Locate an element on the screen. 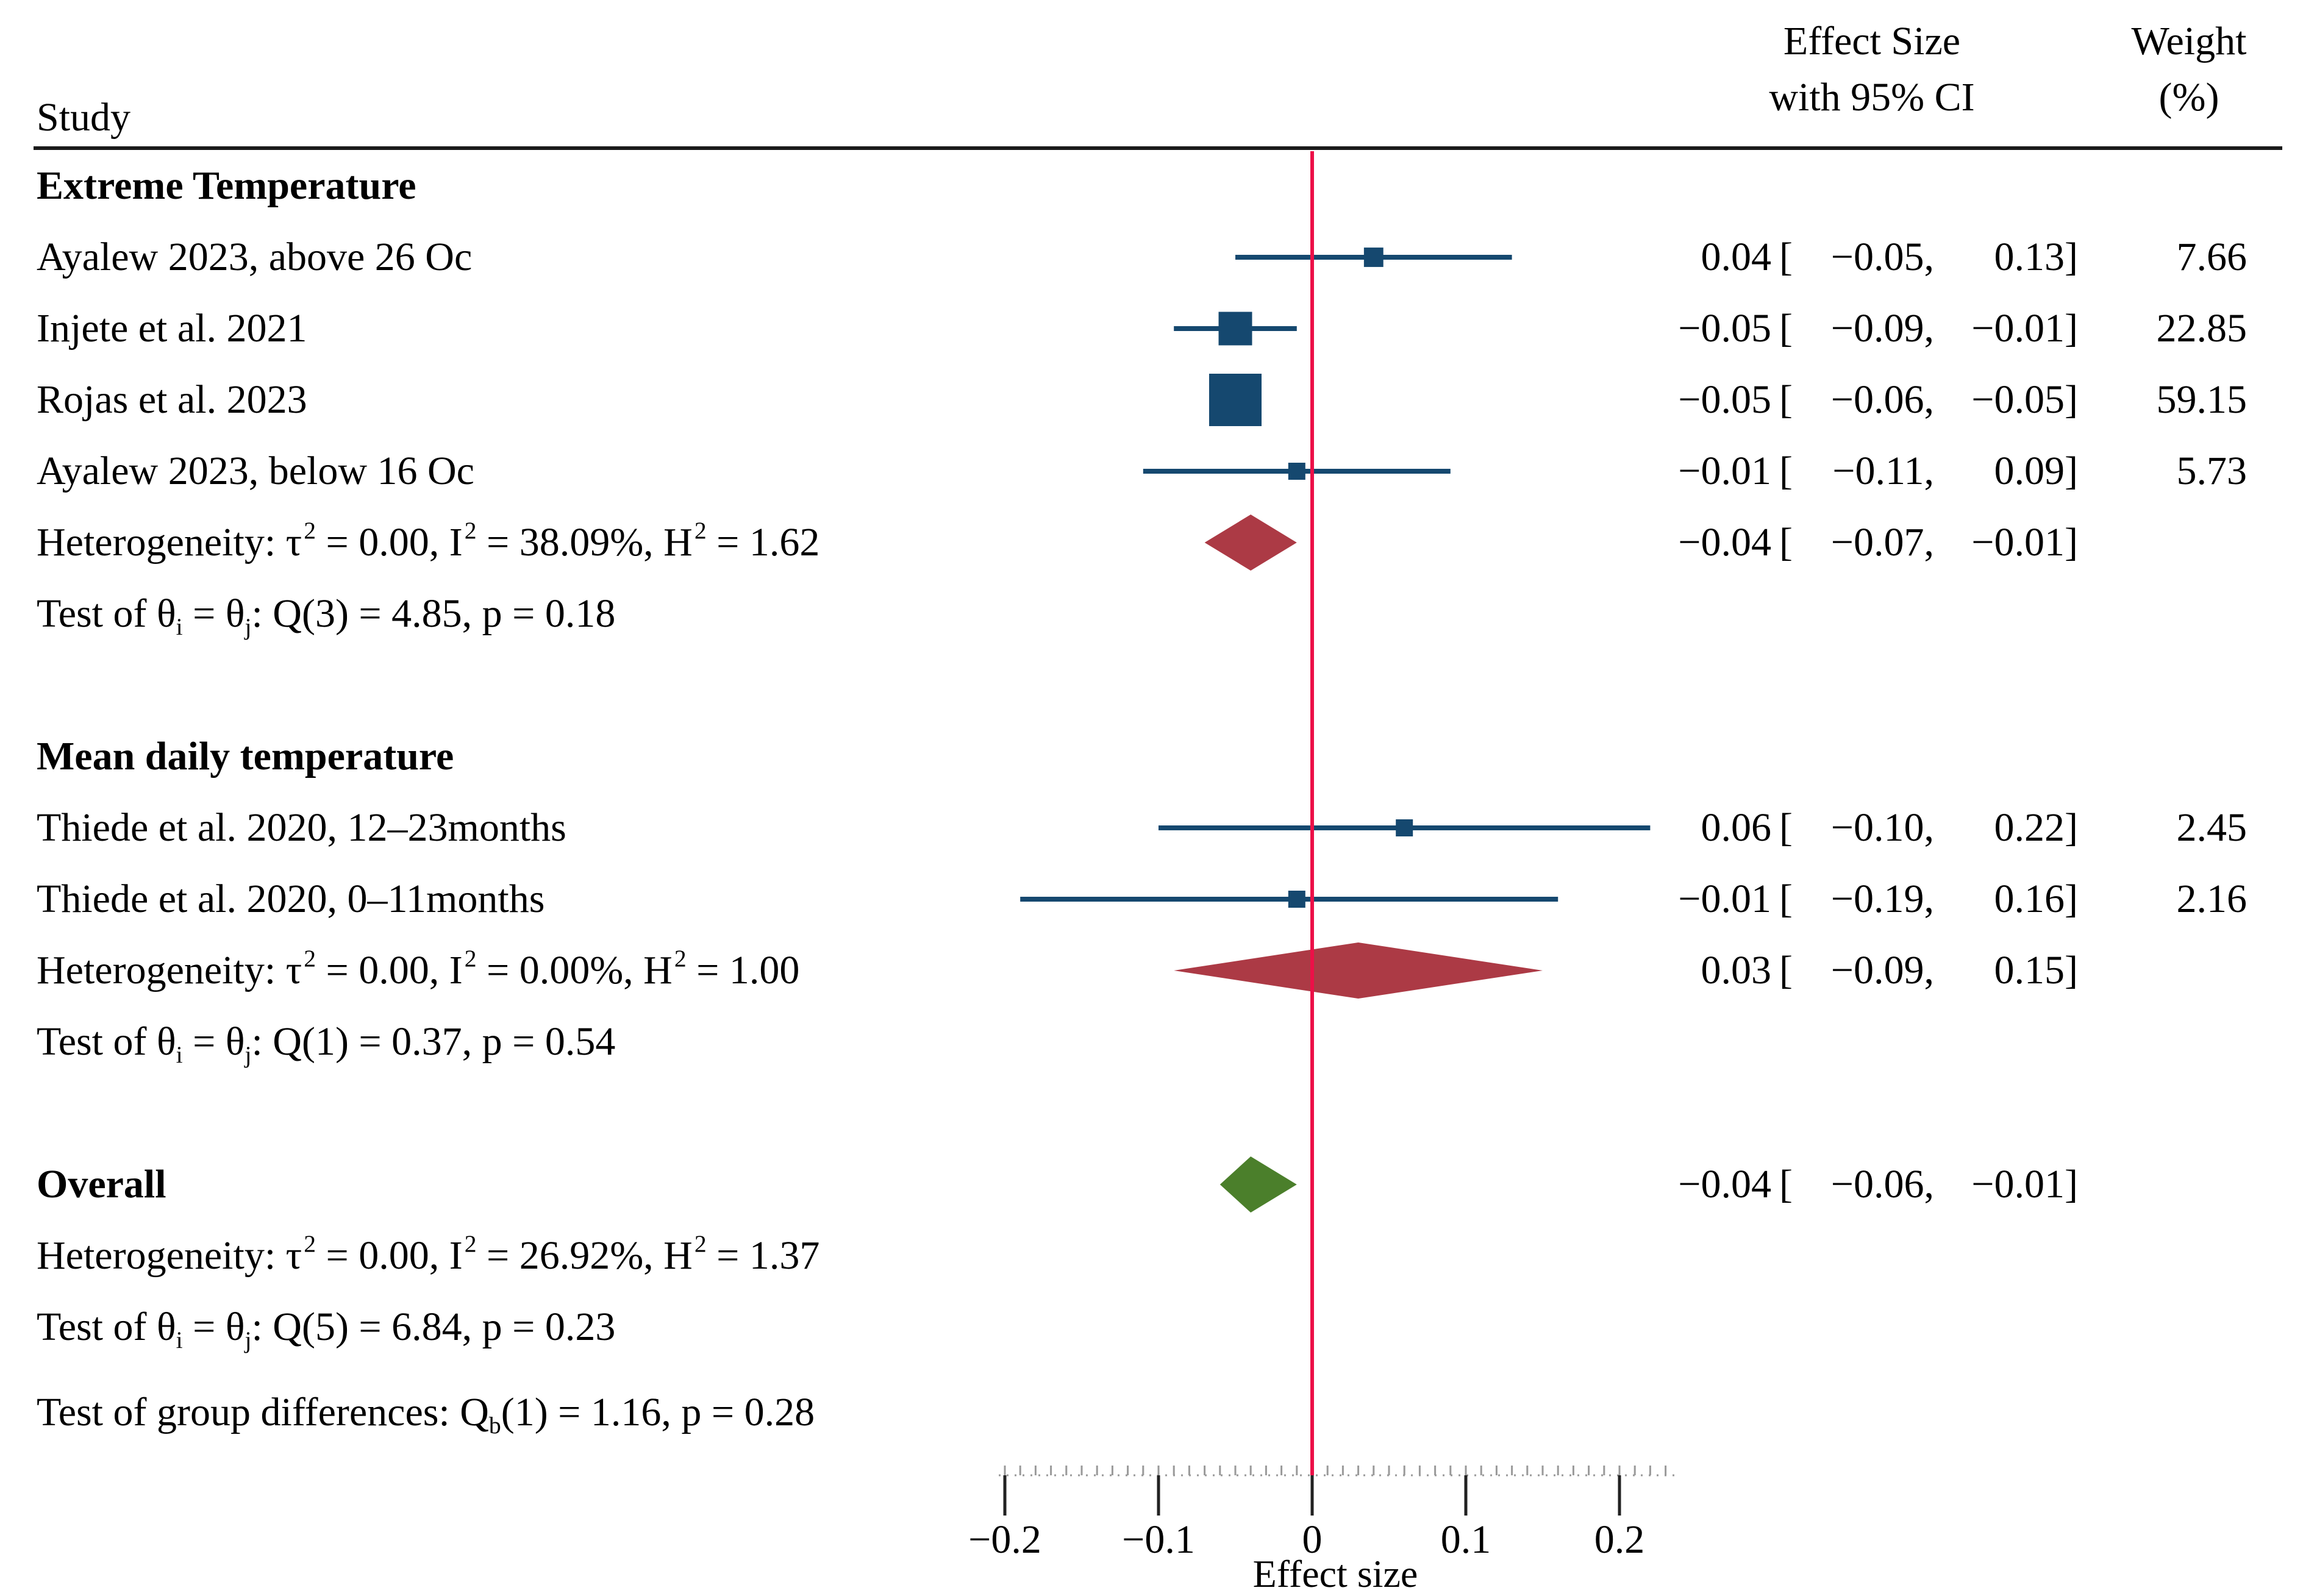  study-label: Ayalew 2023, above 26 Oc is located at coordinates (255, 257).